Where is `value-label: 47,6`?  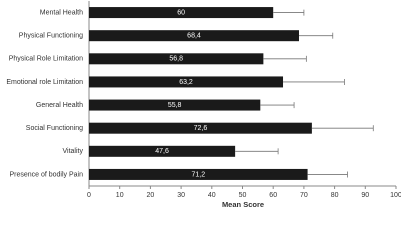
value-label: 47,6 is located at coordinates (162, 151).